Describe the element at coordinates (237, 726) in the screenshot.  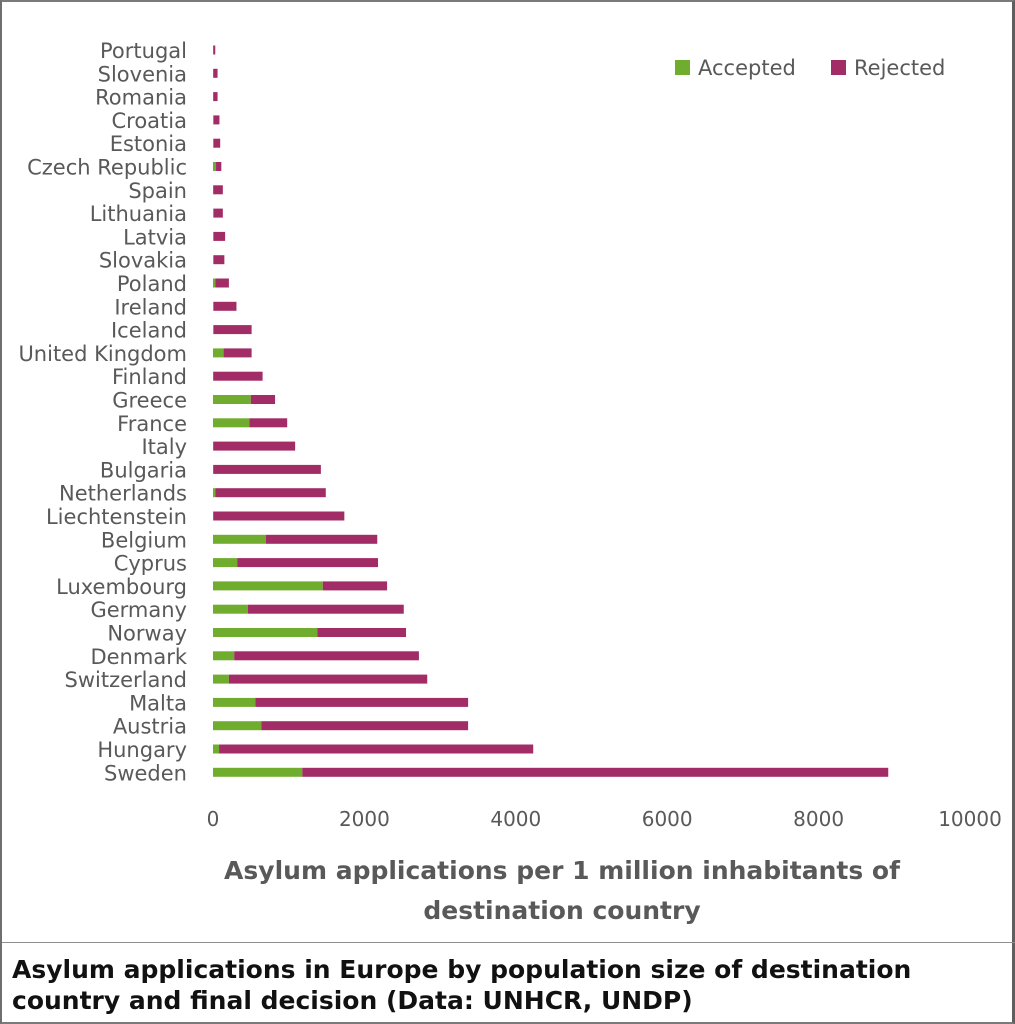
I see `bar-accepted-austria` at that location.